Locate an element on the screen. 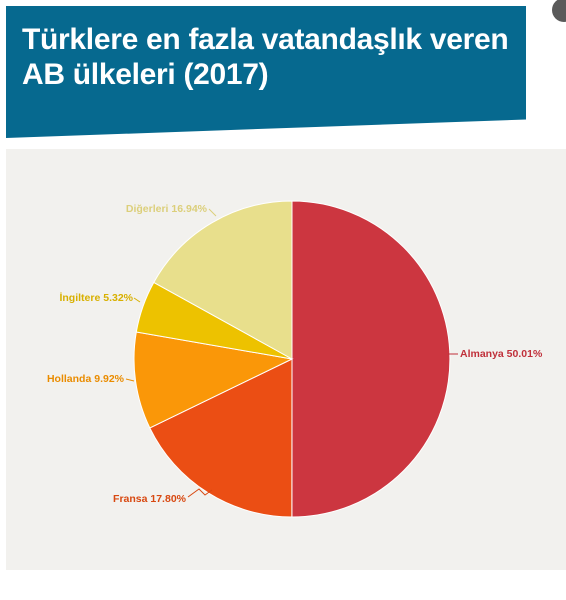 Image resolution: width=566 pixels, height=600 pixels. slice-label-5: Diğerleri 16.94% is located at coordinates (167, 209).